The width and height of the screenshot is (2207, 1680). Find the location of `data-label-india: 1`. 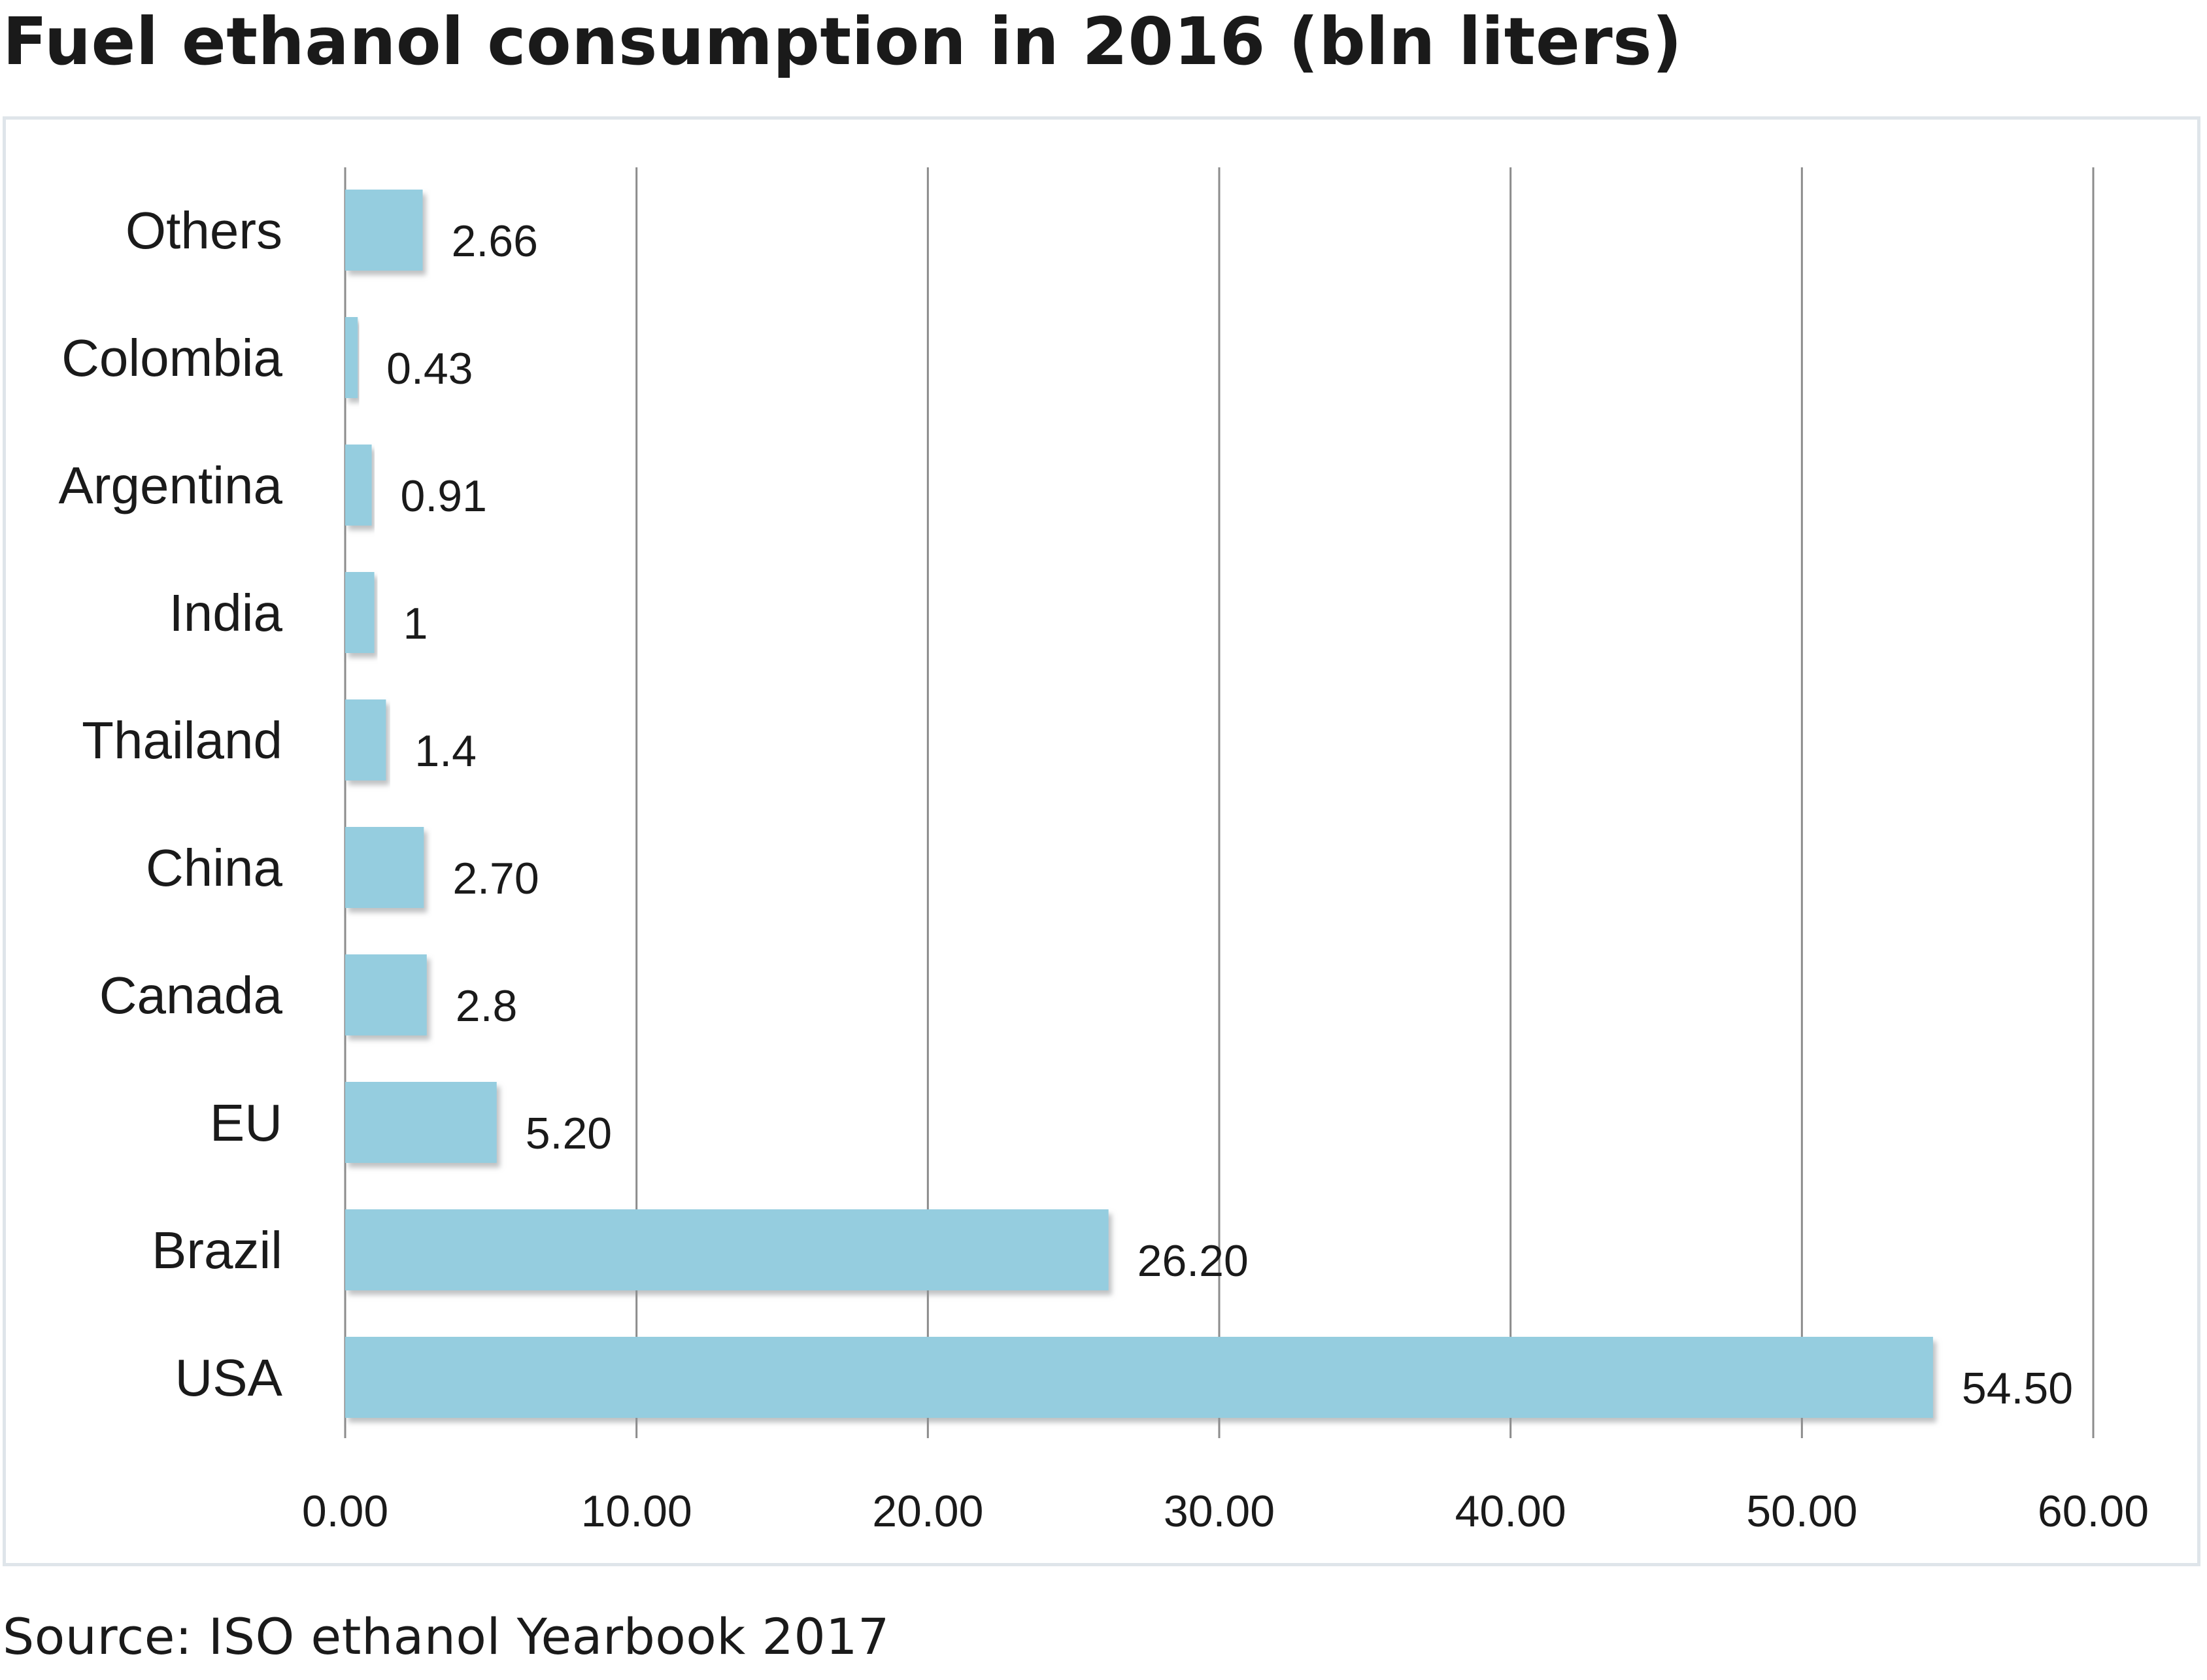

data-label-india: 1 is located at coordinates (415, 623).